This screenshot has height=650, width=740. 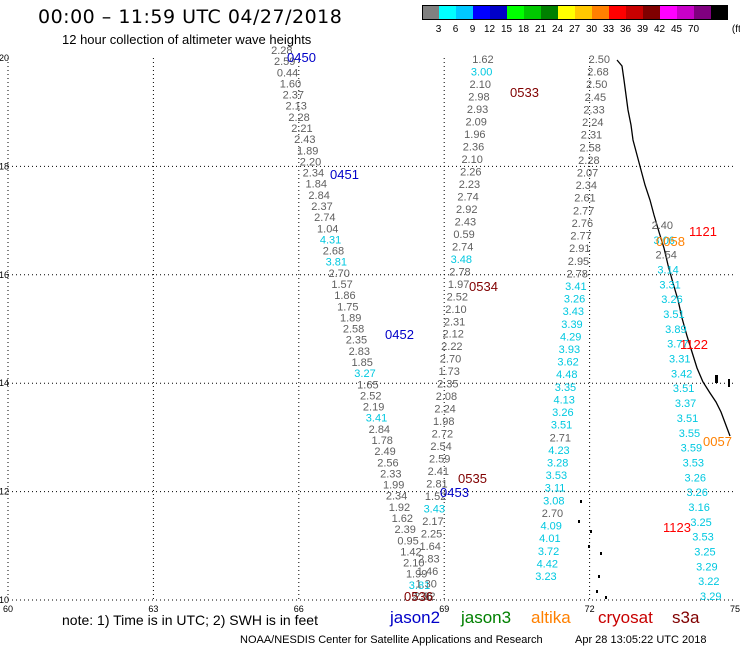 What do you see at coordinates (675, 330) in the screenshot?
I see `wave-height-value: 3.89` at bounding box center [675, 330].